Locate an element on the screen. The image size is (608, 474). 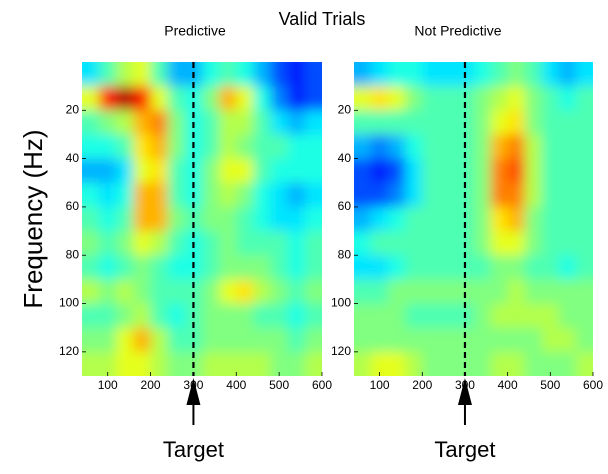
panel-title: Predictive is located at coordinates (195, 31).